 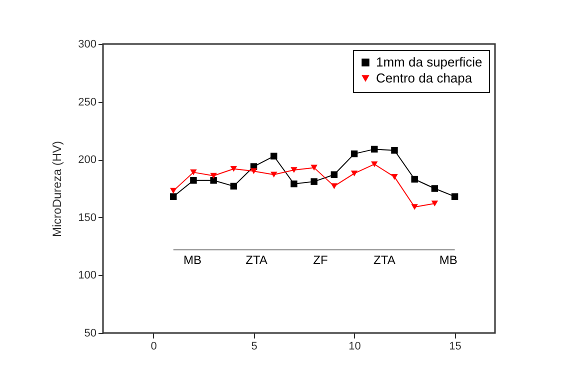 I want to click on legend-label: 1mm da superficie, so click(x=429, y=62).